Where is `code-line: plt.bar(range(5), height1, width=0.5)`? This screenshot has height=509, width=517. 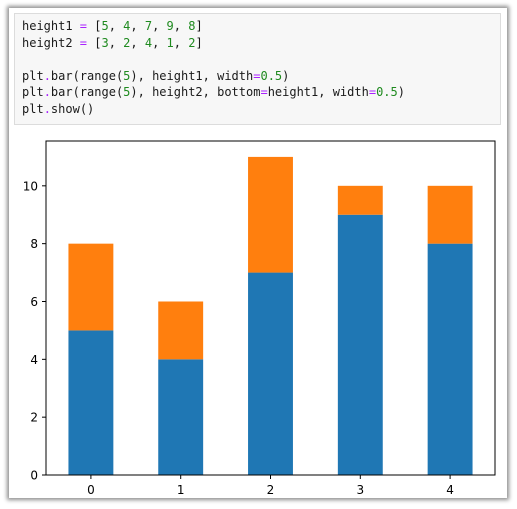
code-line: plt.bar(range(5), height1, width=0.5) is located at coordinates (155, 76).